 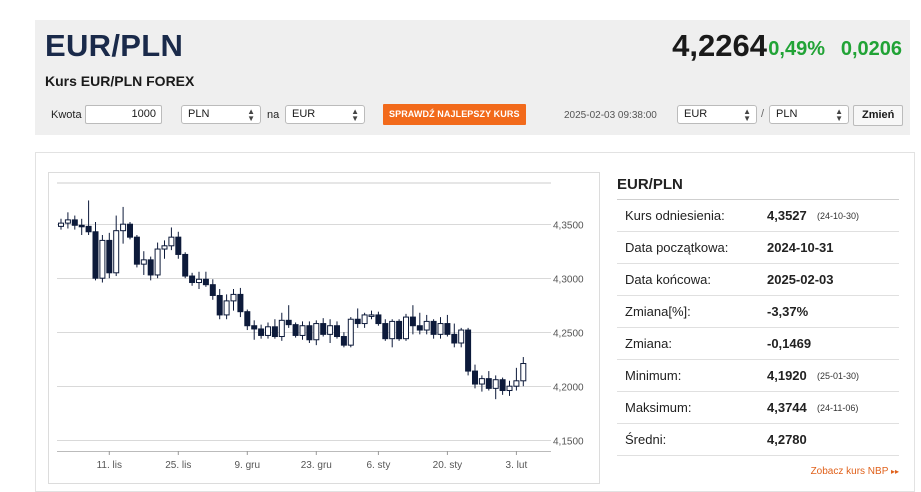 What do you see at coordinates (123, 114) in the screenshot?
I see `amount-input: 1000` at bounding box center [123, 114].